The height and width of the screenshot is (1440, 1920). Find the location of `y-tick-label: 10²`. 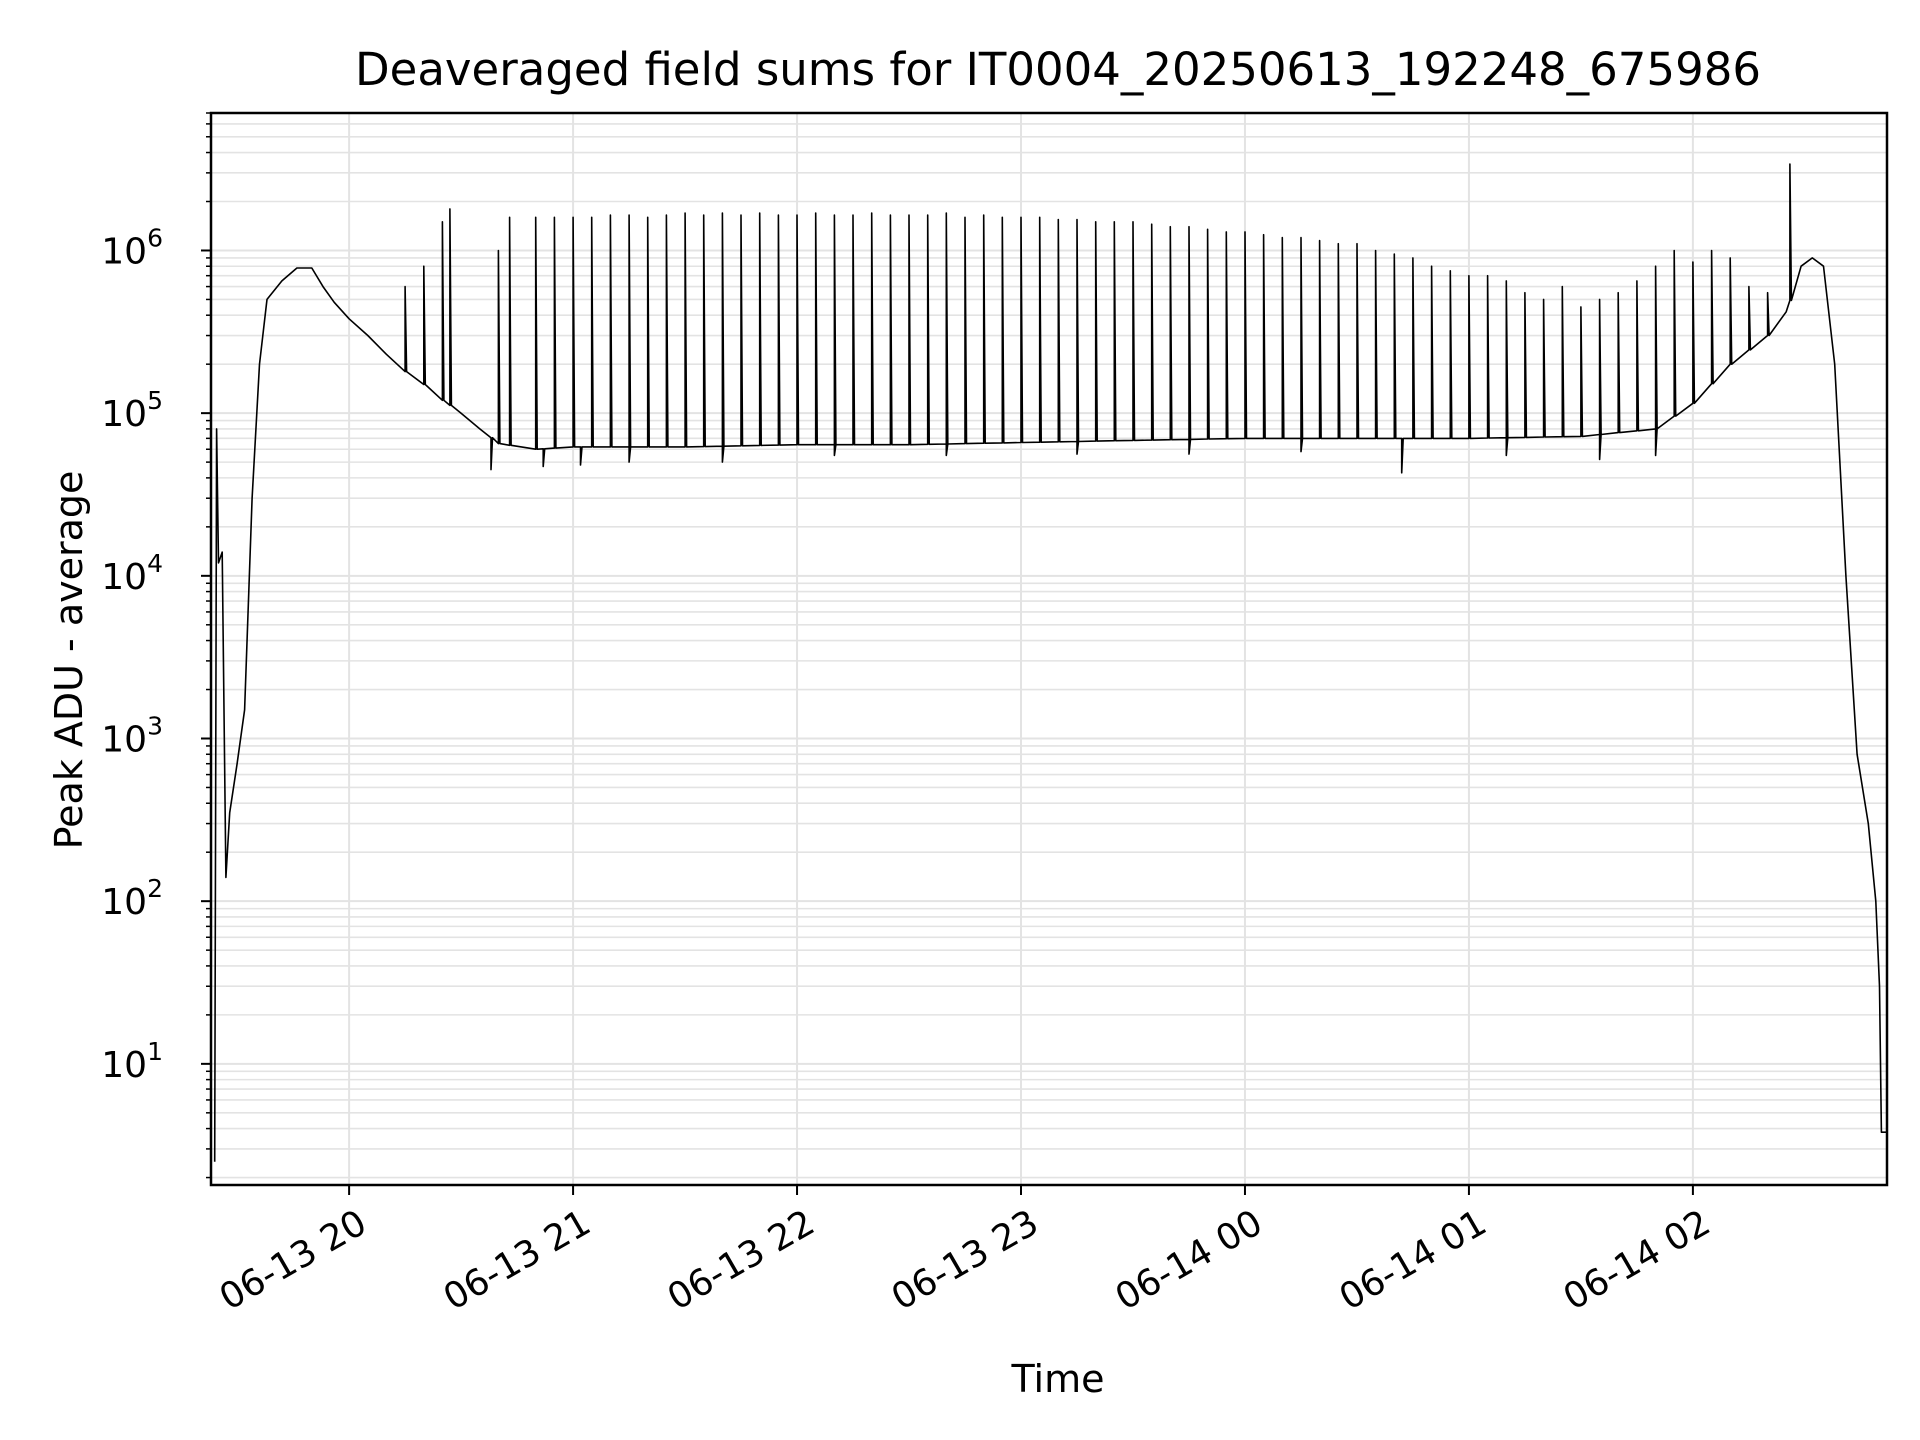

y-tick-label: 10² is located at coordinates (132, 898).